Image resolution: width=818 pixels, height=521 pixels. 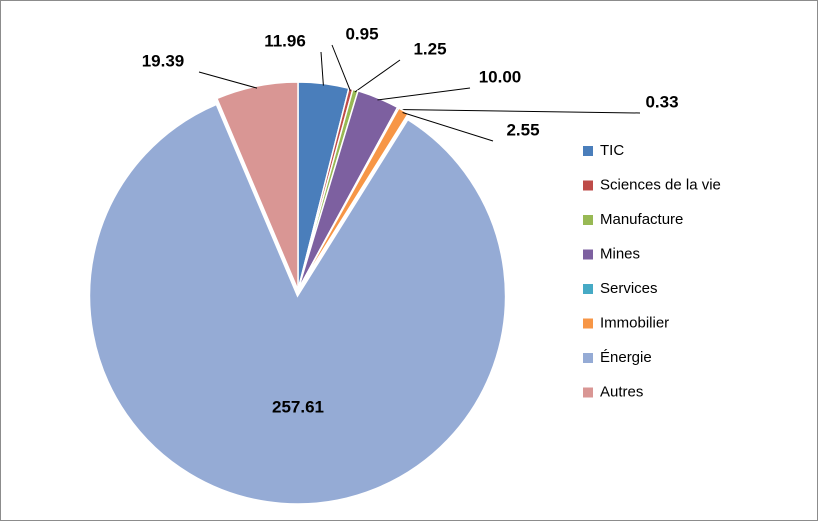 I want to click on data-label: 257.61, so click(x=298, y=406).